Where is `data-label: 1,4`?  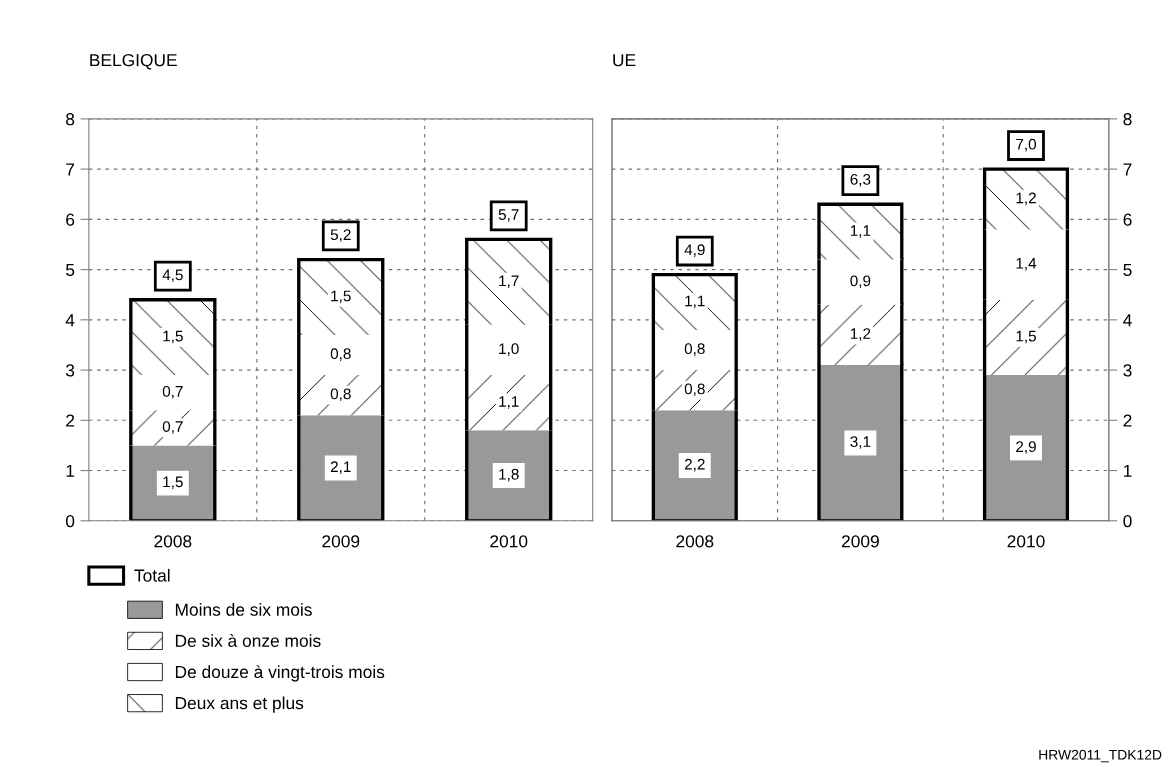 data-label: 1,4 is located at coordinates (1026, 264).